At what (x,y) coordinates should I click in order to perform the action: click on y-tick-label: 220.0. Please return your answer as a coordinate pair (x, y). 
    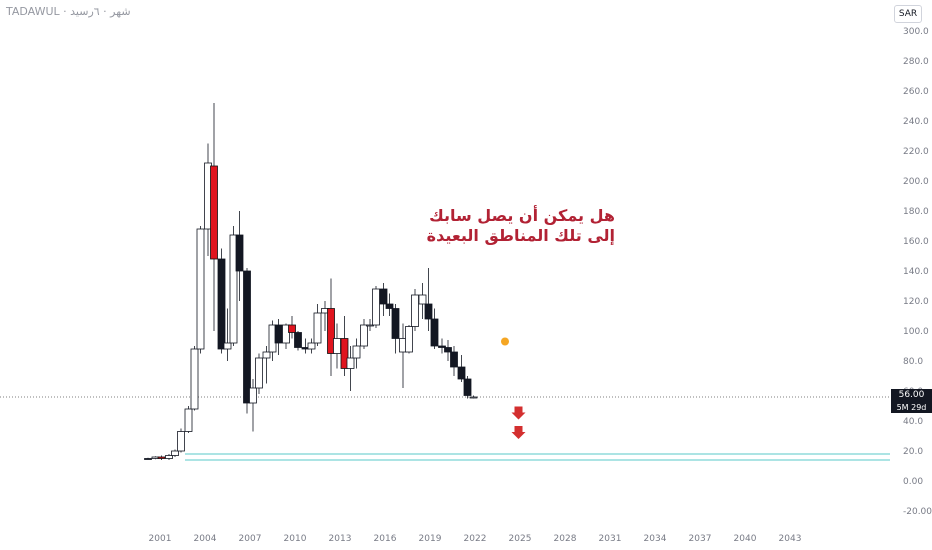
    Looking at the image, I should click on (916, 152).